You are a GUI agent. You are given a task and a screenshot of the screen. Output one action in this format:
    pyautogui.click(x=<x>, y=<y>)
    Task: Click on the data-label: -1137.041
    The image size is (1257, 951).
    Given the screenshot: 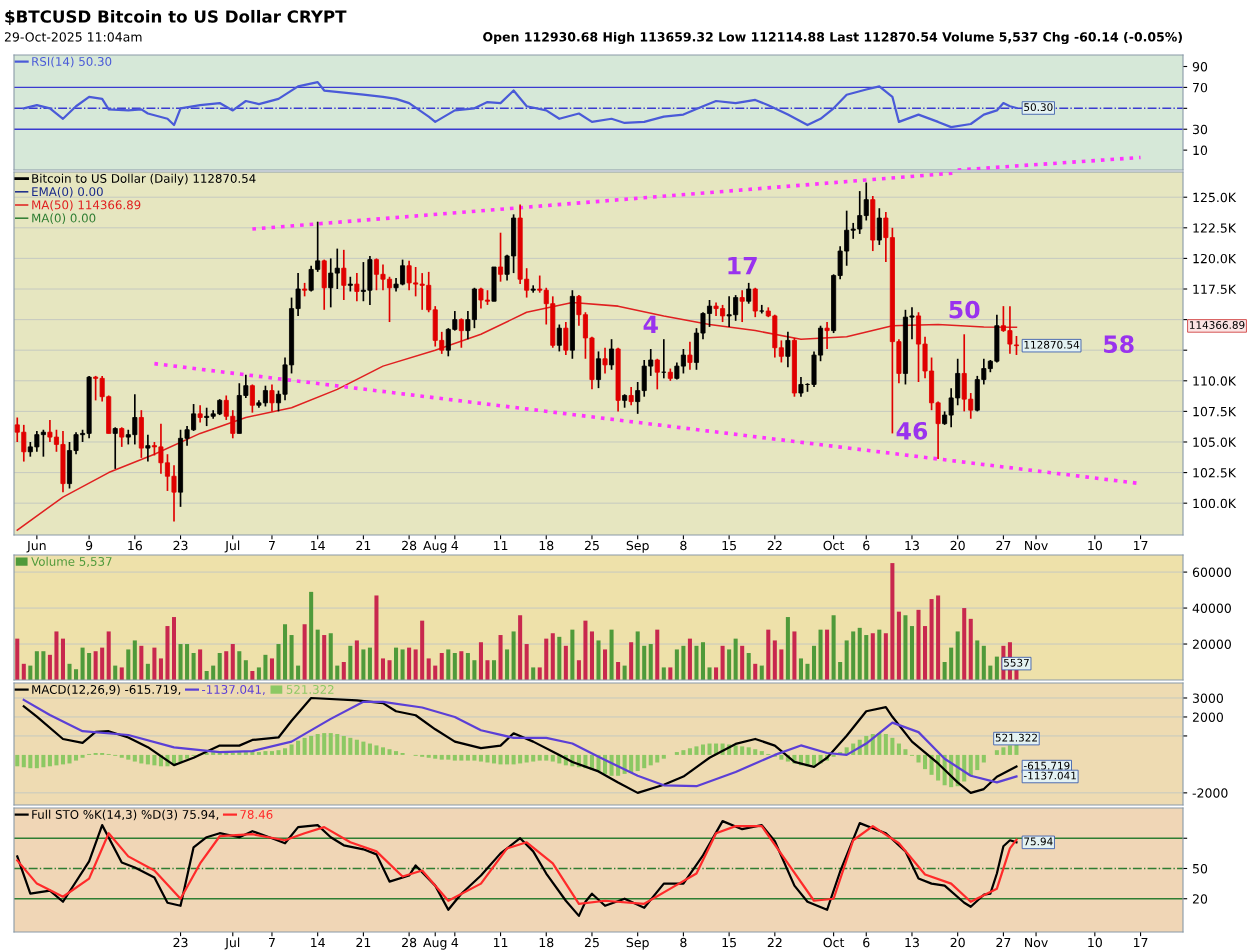 What is the action you would take?
    pyautogui.click(x=1049, y=775)
    